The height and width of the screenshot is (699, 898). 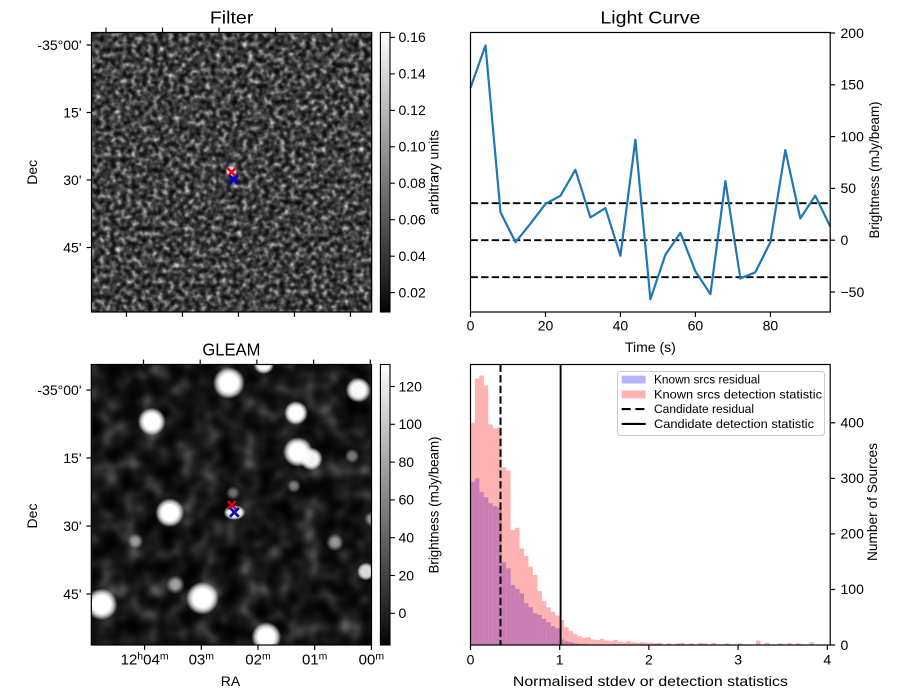 What do you see at coordinates (560, 660) in the screenshot?
I see `svg-text: 1` at bounding box center [560, 660].